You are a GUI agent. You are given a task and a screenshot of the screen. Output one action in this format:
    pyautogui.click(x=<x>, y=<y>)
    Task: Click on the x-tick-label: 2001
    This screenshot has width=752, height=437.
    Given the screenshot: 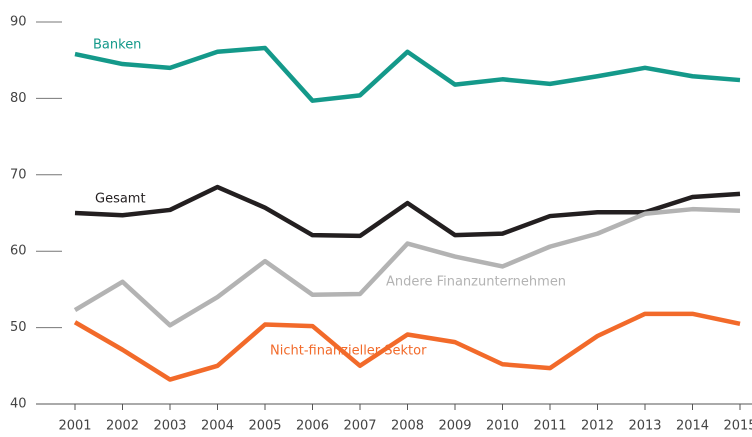 What is the action you would take?
    pyautogui.click(x=74, y=426)
    